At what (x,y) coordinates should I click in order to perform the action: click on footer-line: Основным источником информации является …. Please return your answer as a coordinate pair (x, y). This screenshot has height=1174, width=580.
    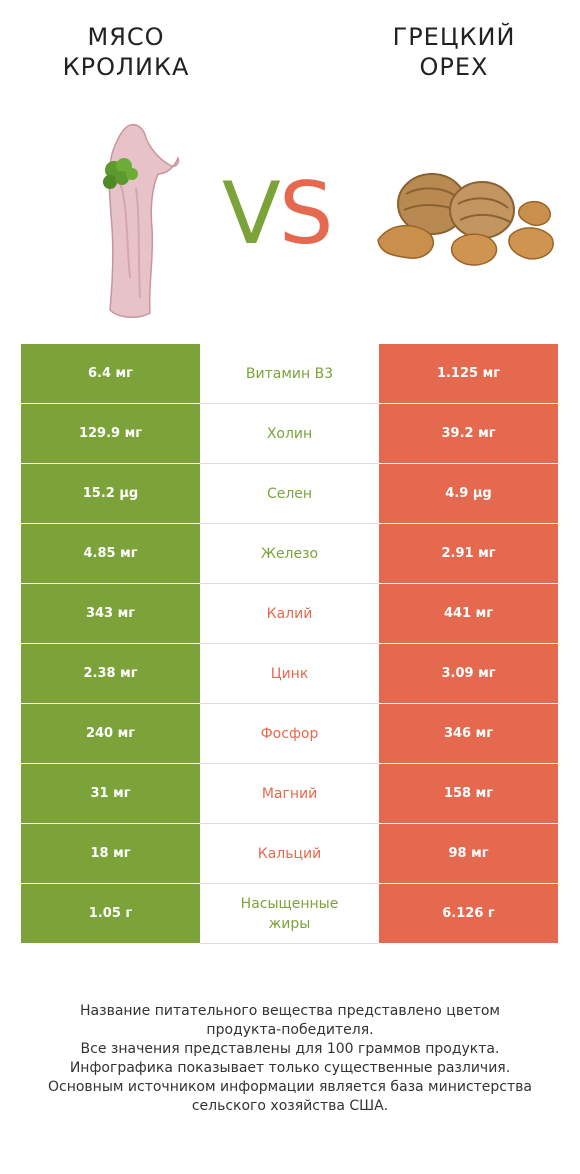
    Looking at the image, I should click on (290, 1087).